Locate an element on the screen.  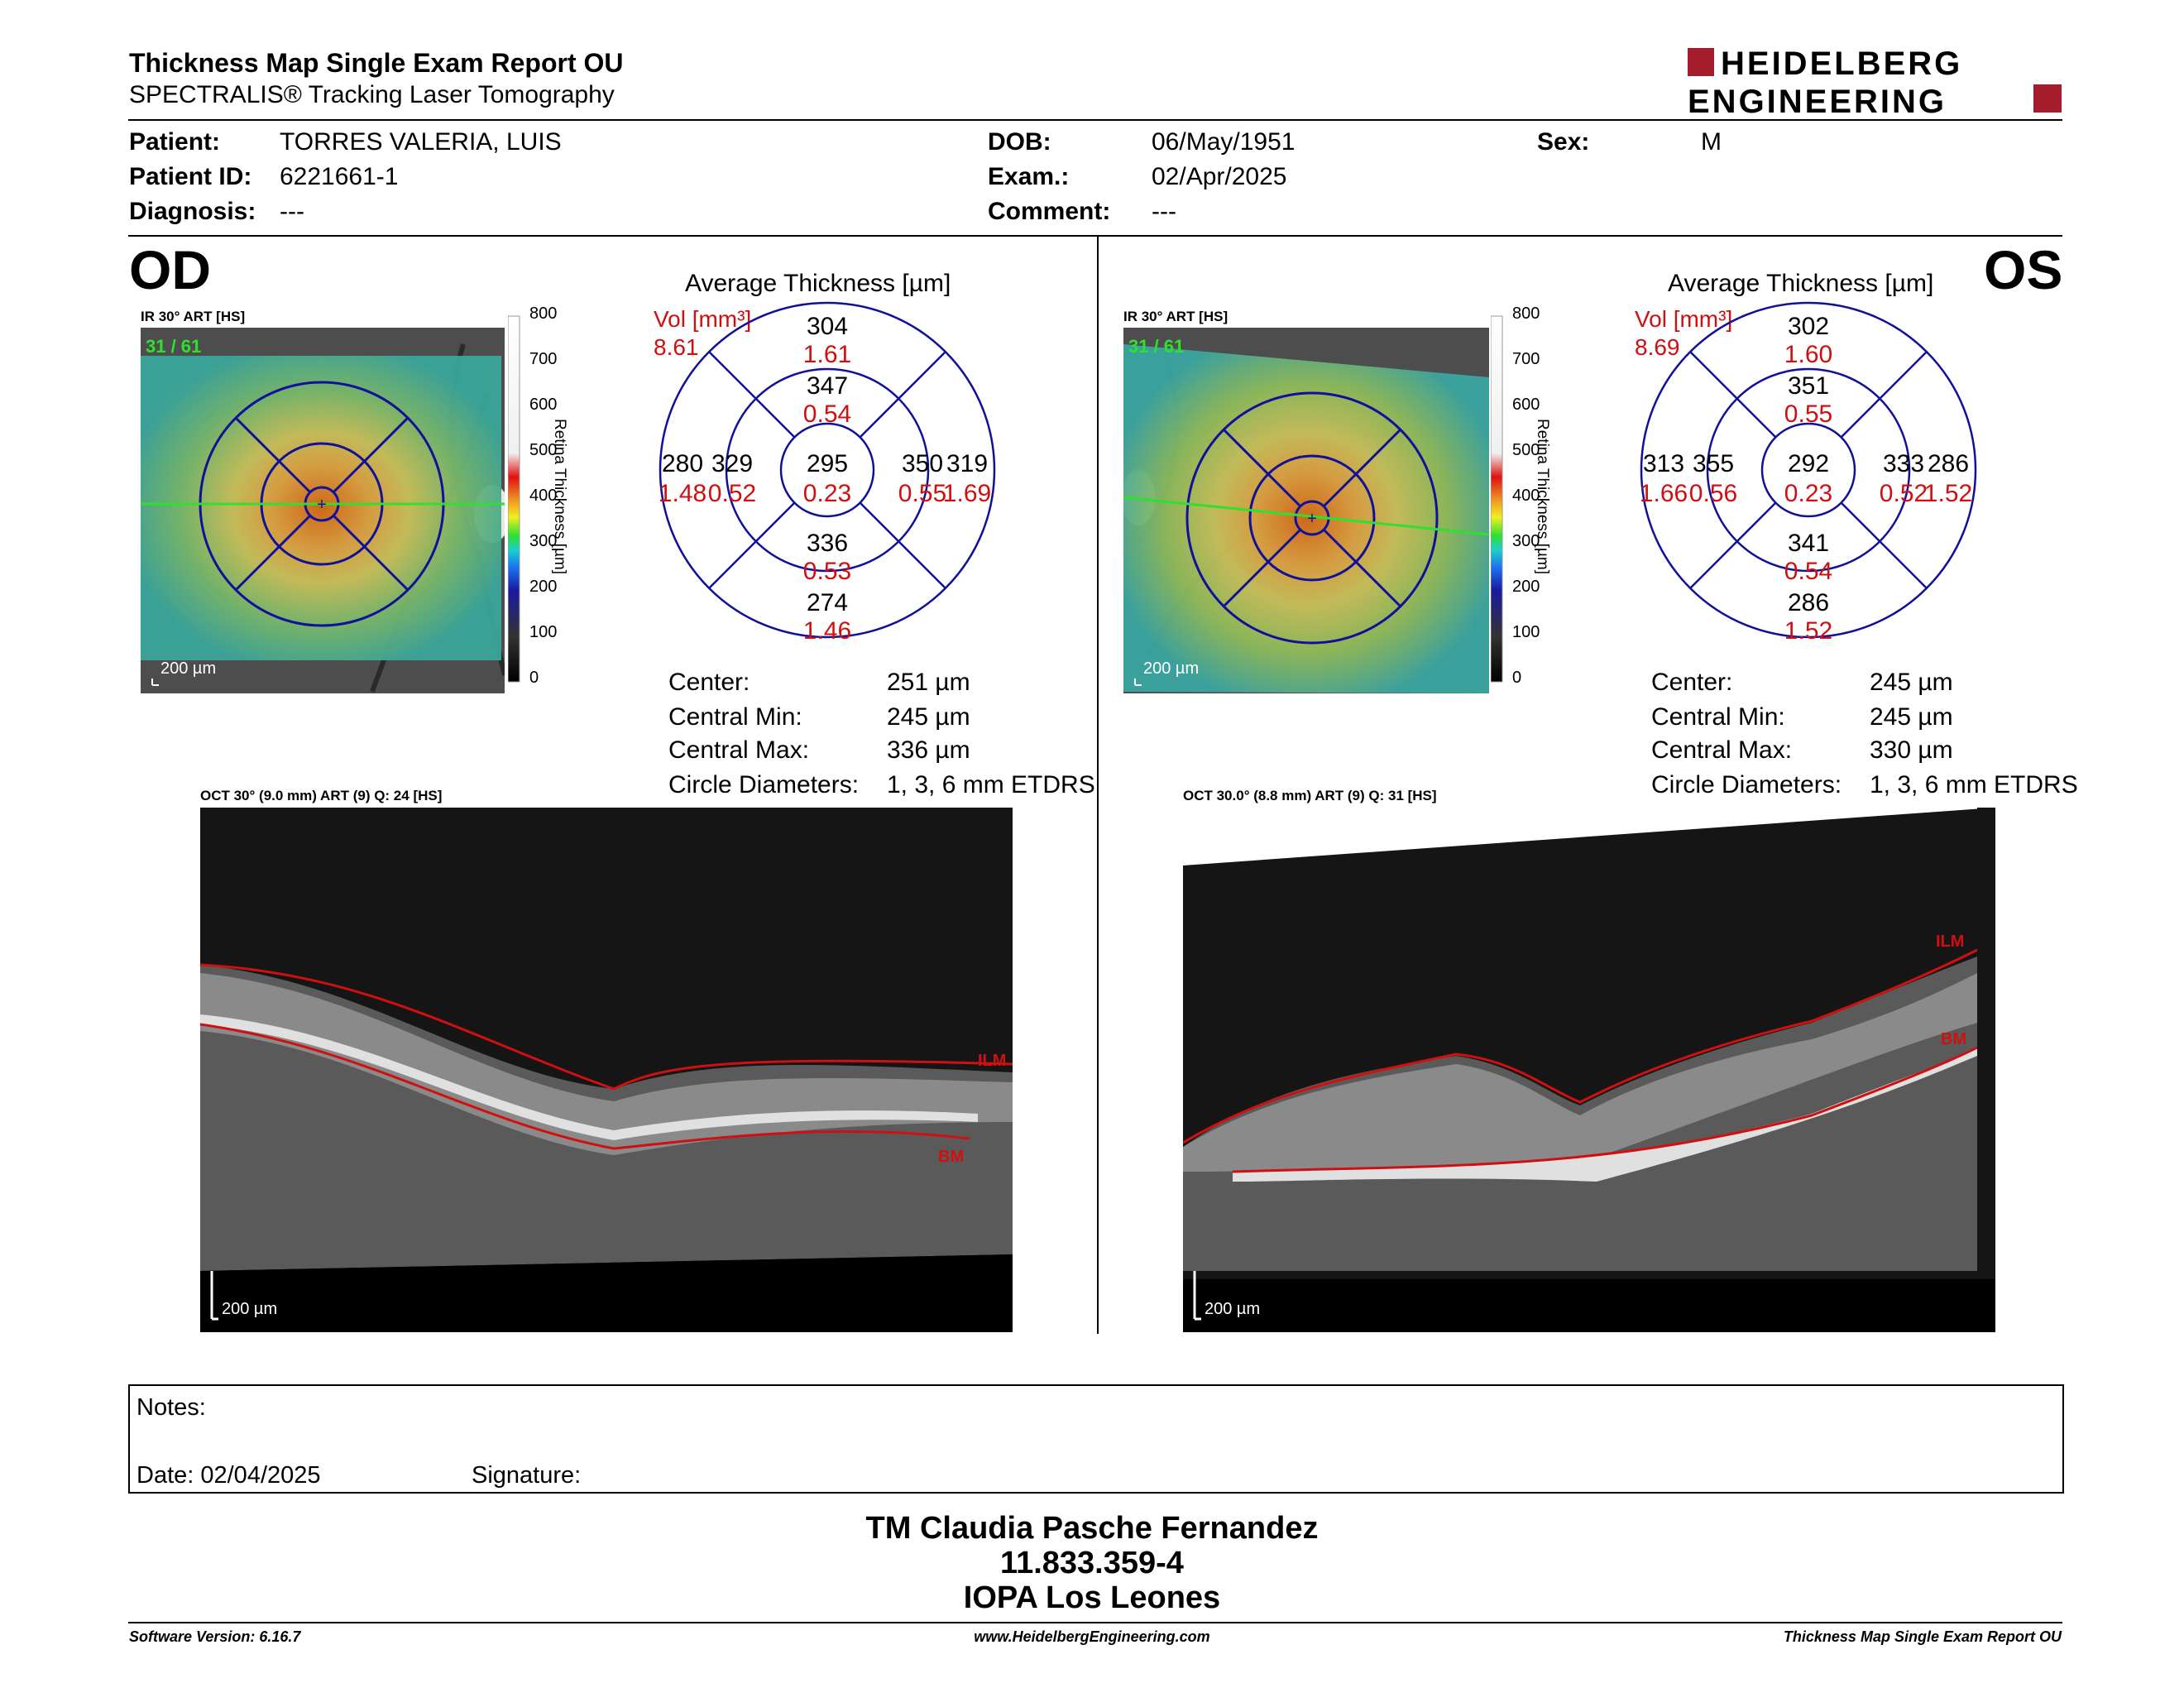
od-inner-bottom-thickness: 336 is located at coordinates (827, 543).